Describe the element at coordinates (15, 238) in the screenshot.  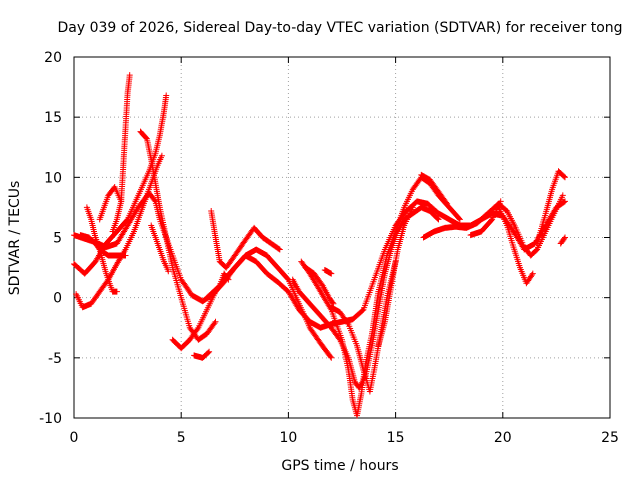
I see `y-axis-label: SDTVAR / TECUs` at that location.